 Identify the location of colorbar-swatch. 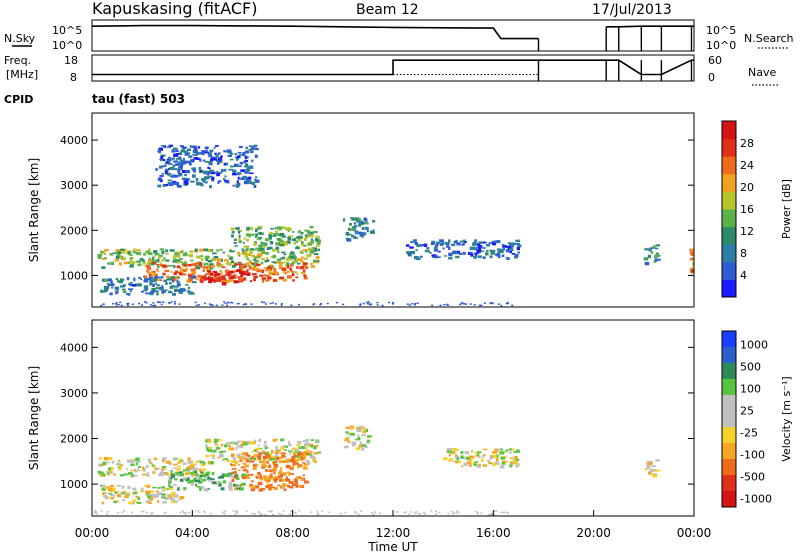
(729, 270).